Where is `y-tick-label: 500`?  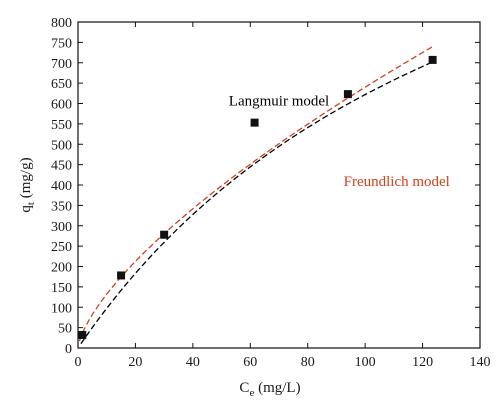
y-tick-label: 500 is located at coordinates (61, 145).